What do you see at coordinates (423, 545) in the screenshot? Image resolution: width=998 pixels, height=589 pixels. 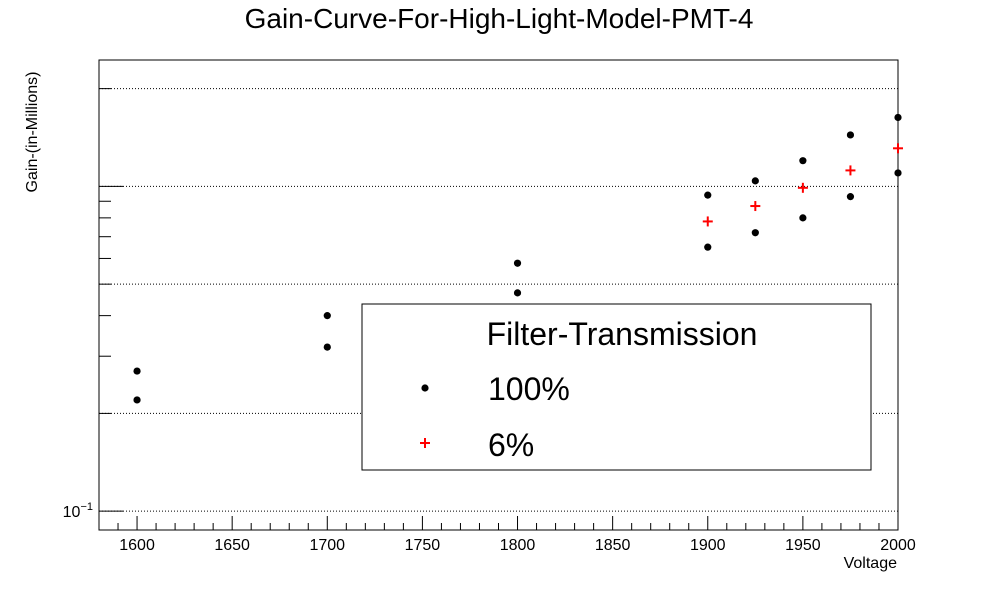 I see `x-tick-label: 1750` at bounding box center [423, 545].